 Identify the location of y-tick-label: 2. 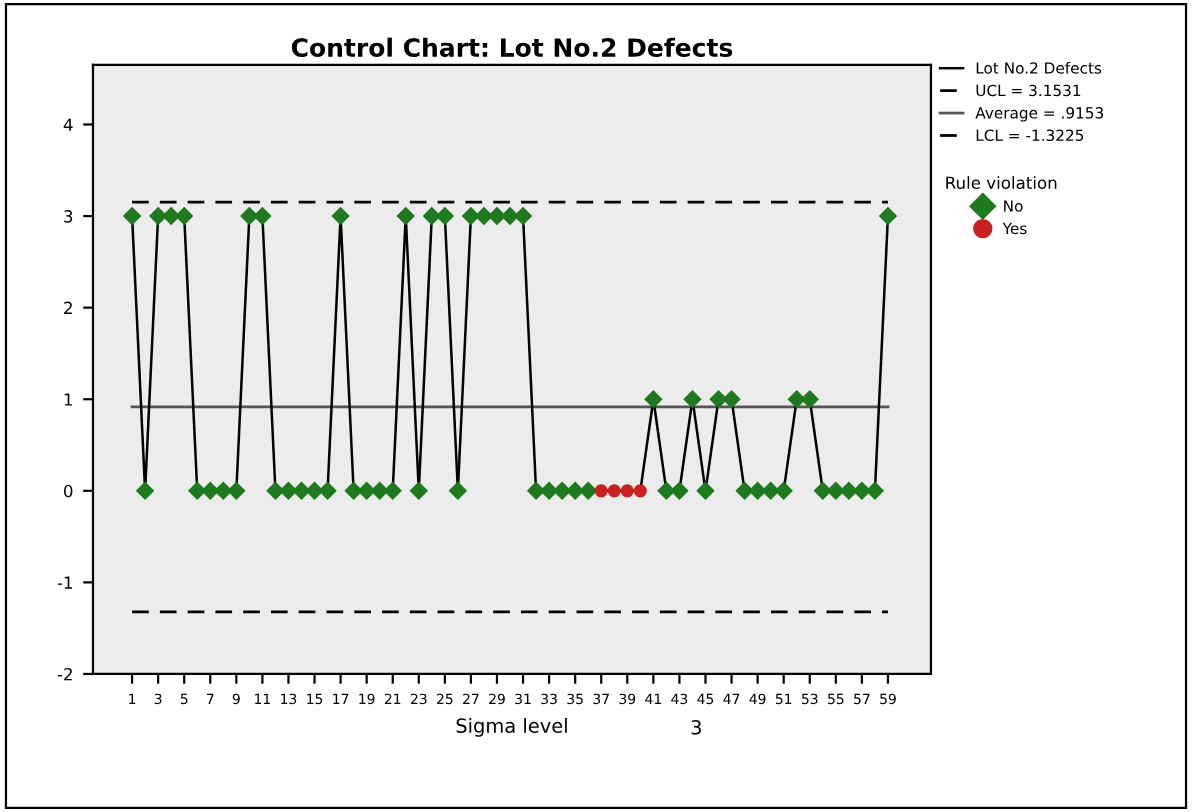
(68, 307).